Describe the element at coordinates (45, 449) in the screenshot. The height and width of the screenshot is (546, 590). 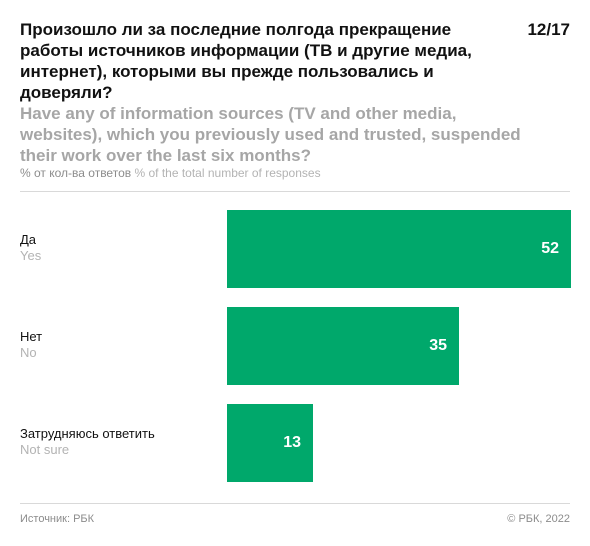
I see `category-label-en: Not sure` at that location.